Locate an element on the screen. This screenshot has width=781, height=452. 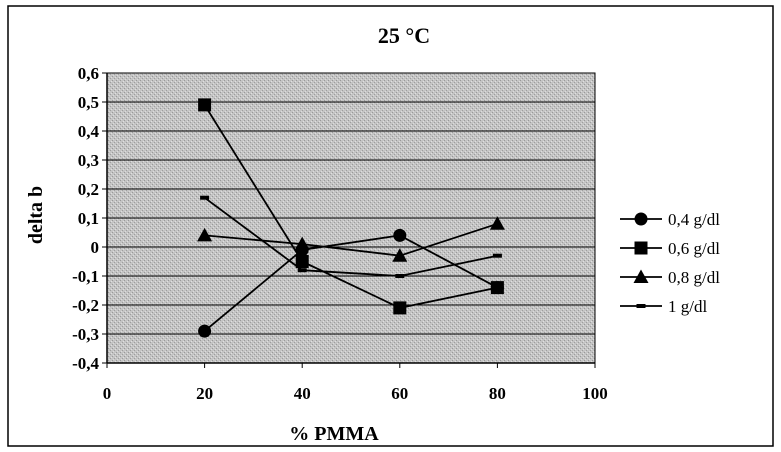
legend-label: 0,8 g/dl is located at coordinates (694, 277).